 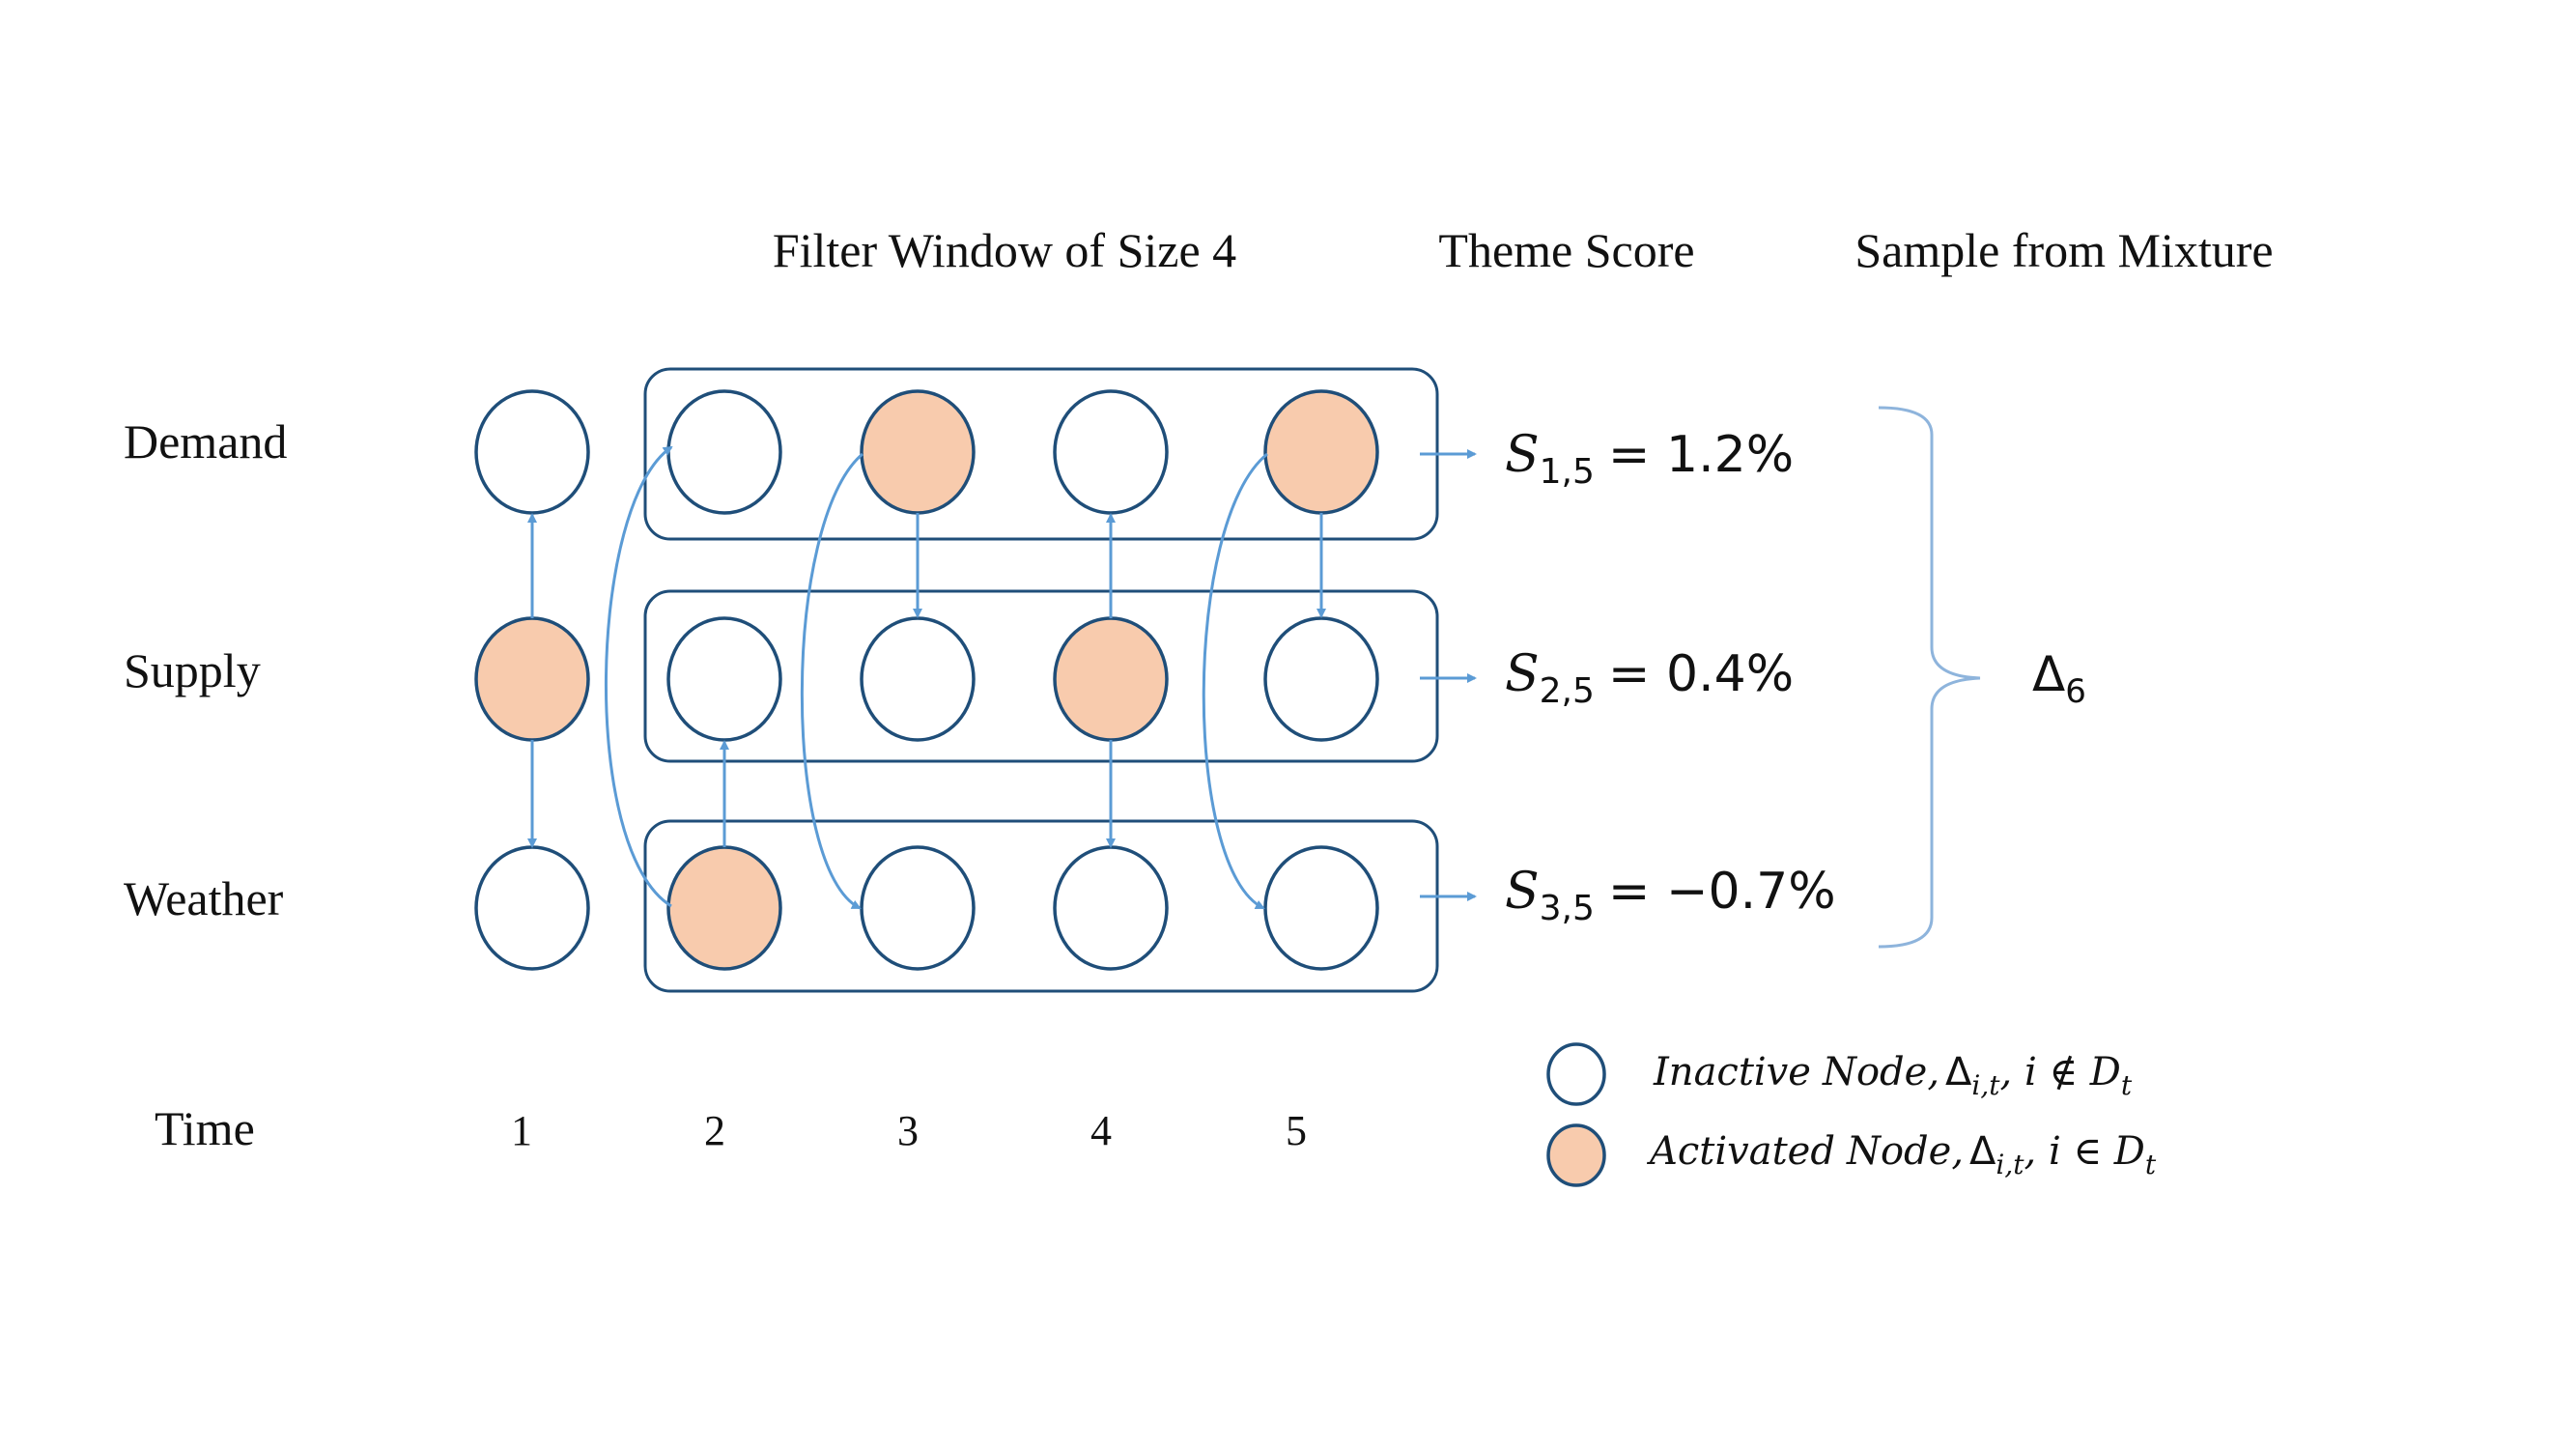 I want to click on time-step-3: 3, so click(x=908, y=1130).